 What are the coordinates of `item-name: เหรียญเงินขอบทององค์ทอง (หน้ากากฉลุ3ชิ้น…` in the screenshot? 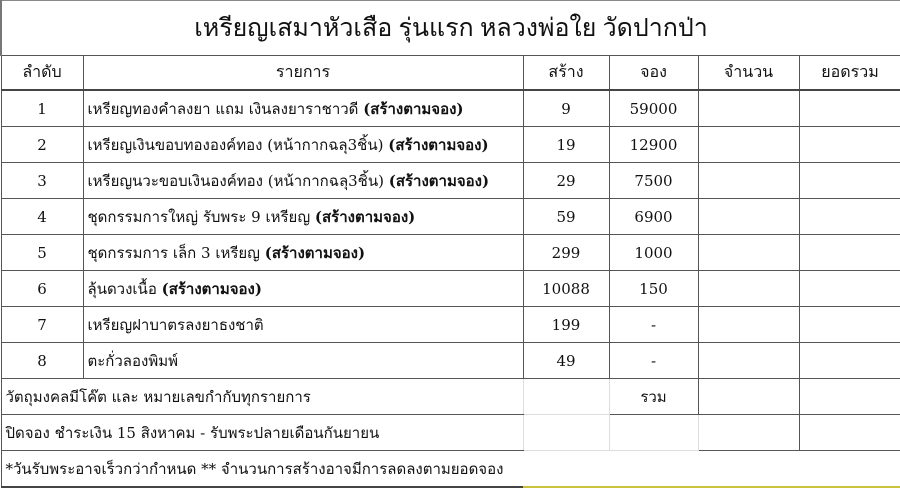 It's located at (235, 144).